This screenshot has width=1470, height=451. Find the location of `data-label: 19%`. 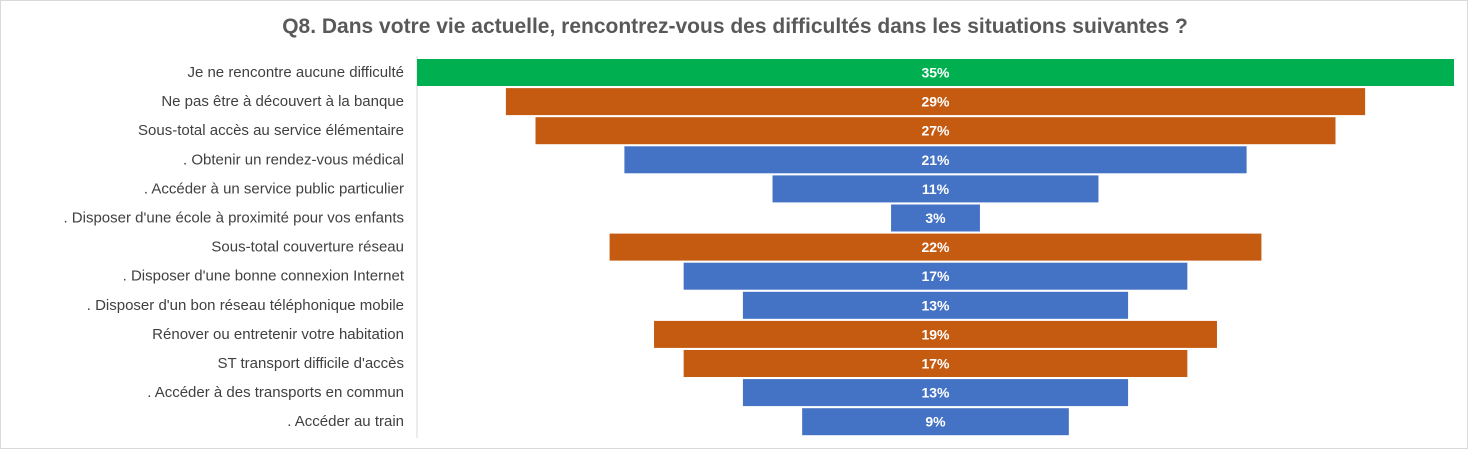

data-label: 19% is located at coordinates (935, 334).